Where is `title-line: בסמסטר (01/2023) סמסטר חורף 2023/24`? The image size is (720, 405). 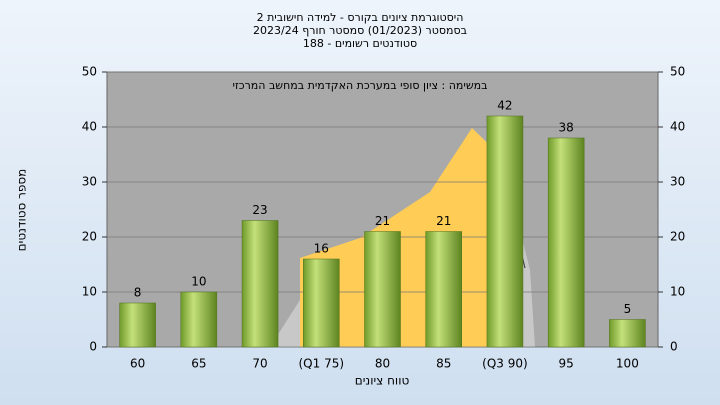 title-line: בסמסטר (01/2023) סמסטר חורף 2023/24 is located at coordinates (360, 30).